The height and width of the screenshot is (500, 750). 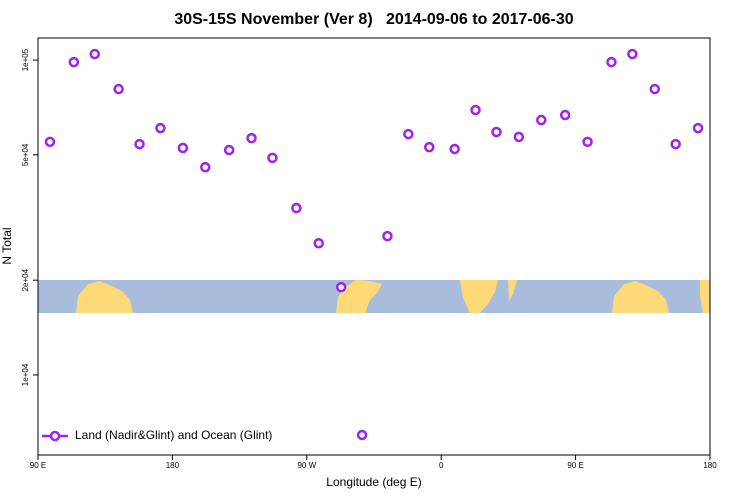 I want to click on y-axis-label: N Total, so click(x=7, y=245).